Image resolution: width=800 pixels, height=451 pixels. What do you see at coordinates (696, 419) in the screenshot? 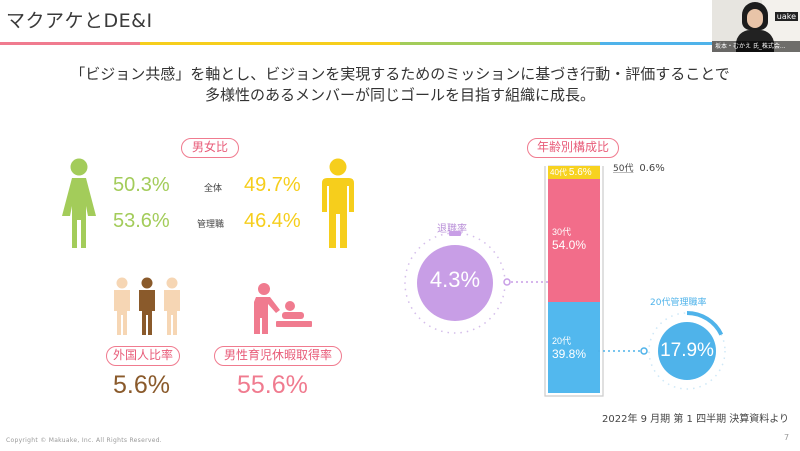
I see `source-note: 2022年 9 月期 第 1 四半期 決算資料より` at bounding box center [696, 419].